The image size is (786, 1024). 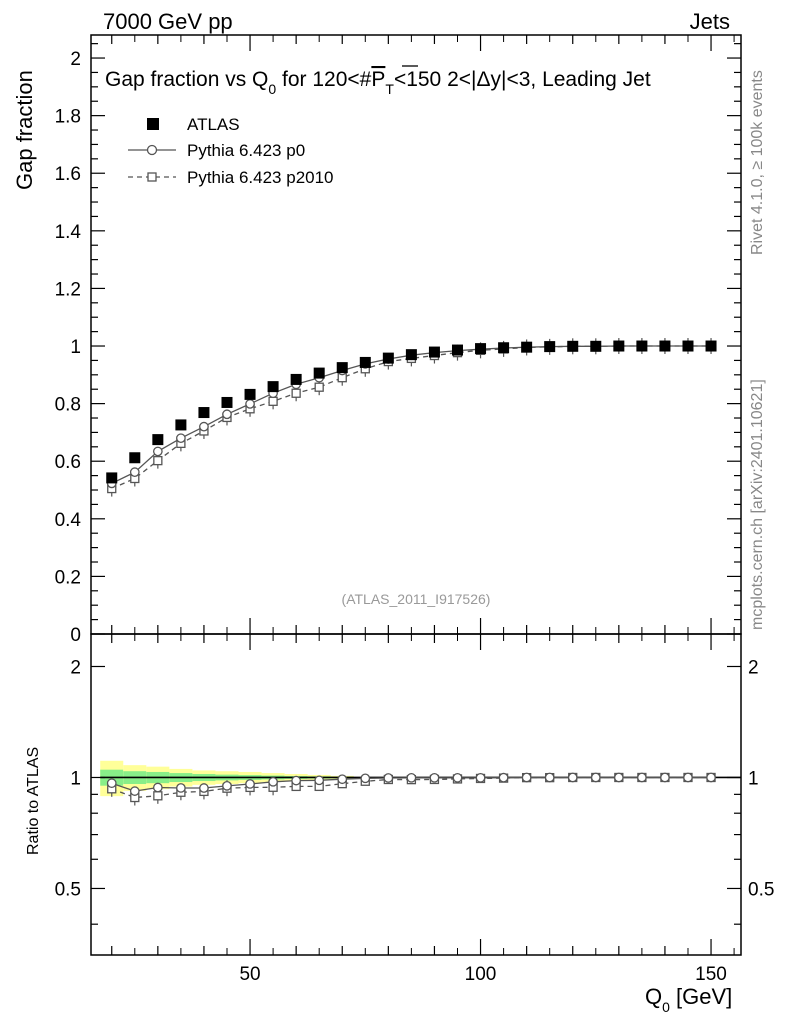 I want to click on y-tick-label: 0.8, so click(x=68, y=405).